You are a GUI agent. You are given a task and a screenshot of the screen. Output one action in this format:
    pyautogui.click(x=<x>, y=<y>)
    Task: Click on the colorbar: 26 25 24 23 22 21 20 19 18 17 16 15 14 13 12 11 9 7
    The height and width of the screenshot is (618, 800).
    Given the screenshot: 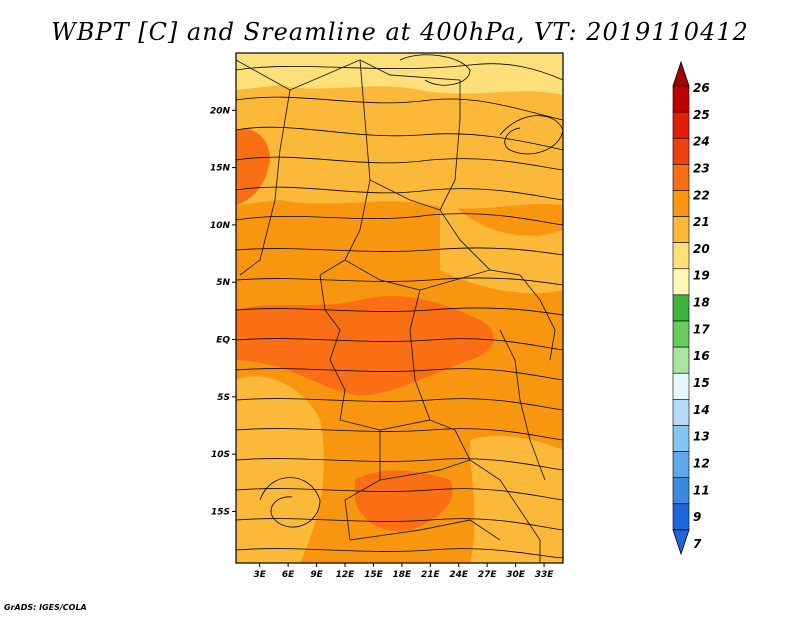 What is the action you would take?
    pyautogui.click(x=691, y=308)
    